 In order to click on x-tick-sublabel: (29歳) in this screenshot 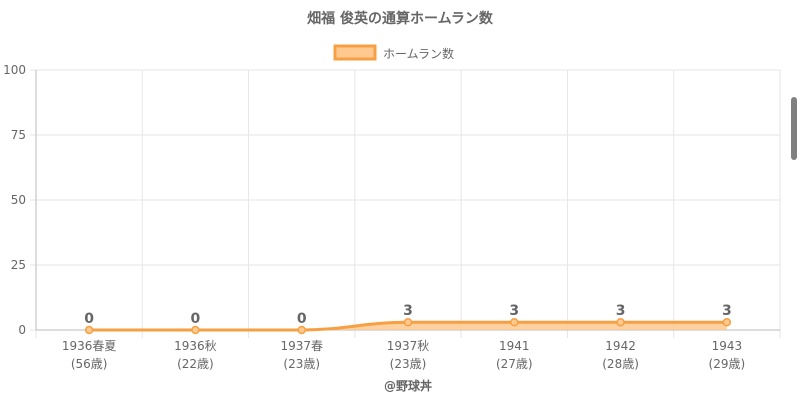, I will do `click(727, 364)`.